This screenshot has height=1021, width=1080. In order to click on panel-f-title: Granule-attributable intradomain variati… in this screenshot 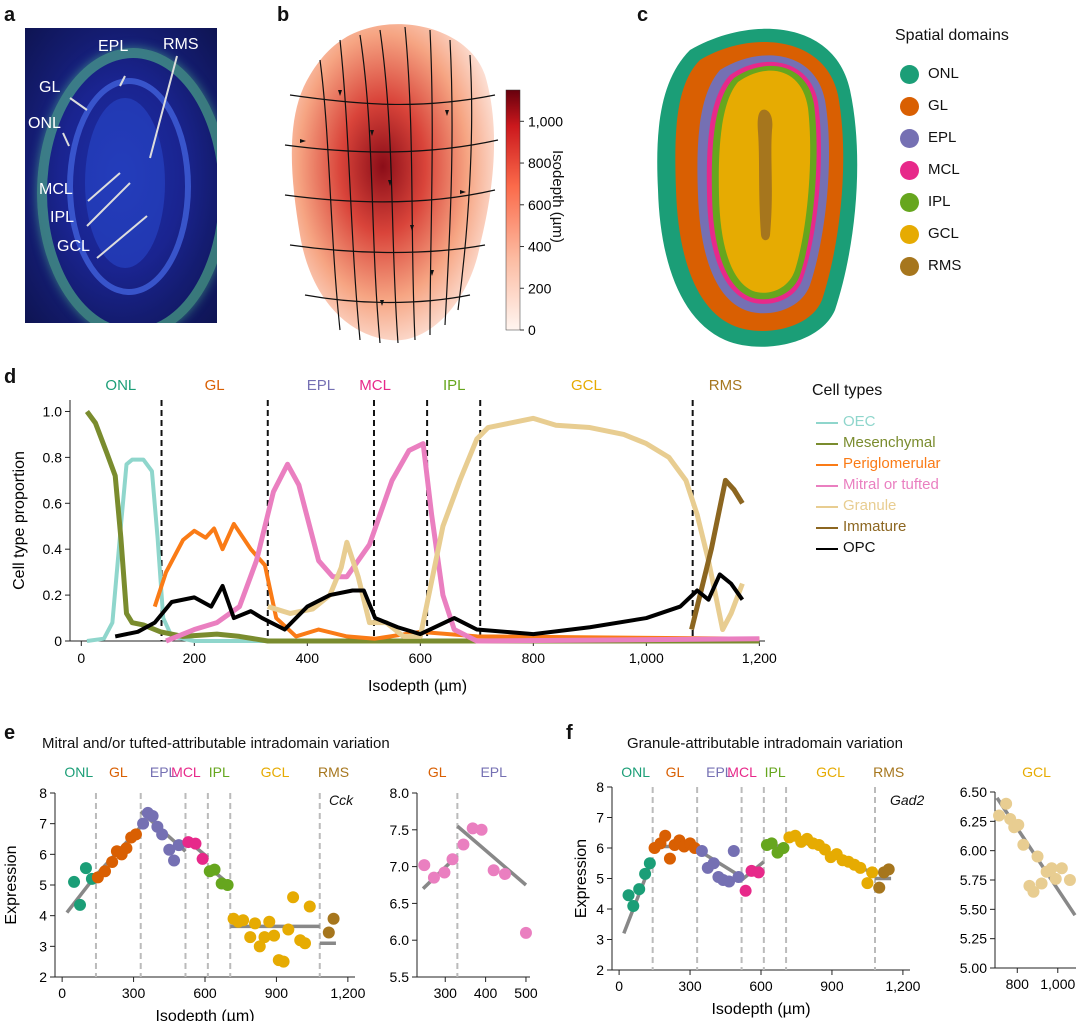, I will do `click(765, 743)`.